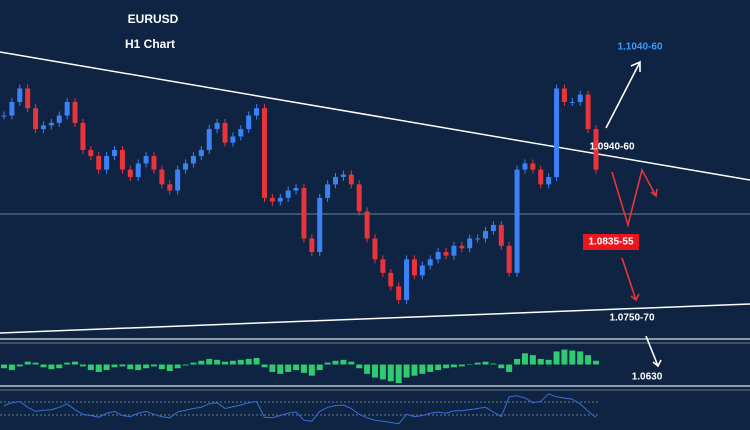 This screenshot has height=430, width=750. What do you see at coordinates (300, 409) in the screenshot?
I see `rsi-line` at bounding box center [300, 409].